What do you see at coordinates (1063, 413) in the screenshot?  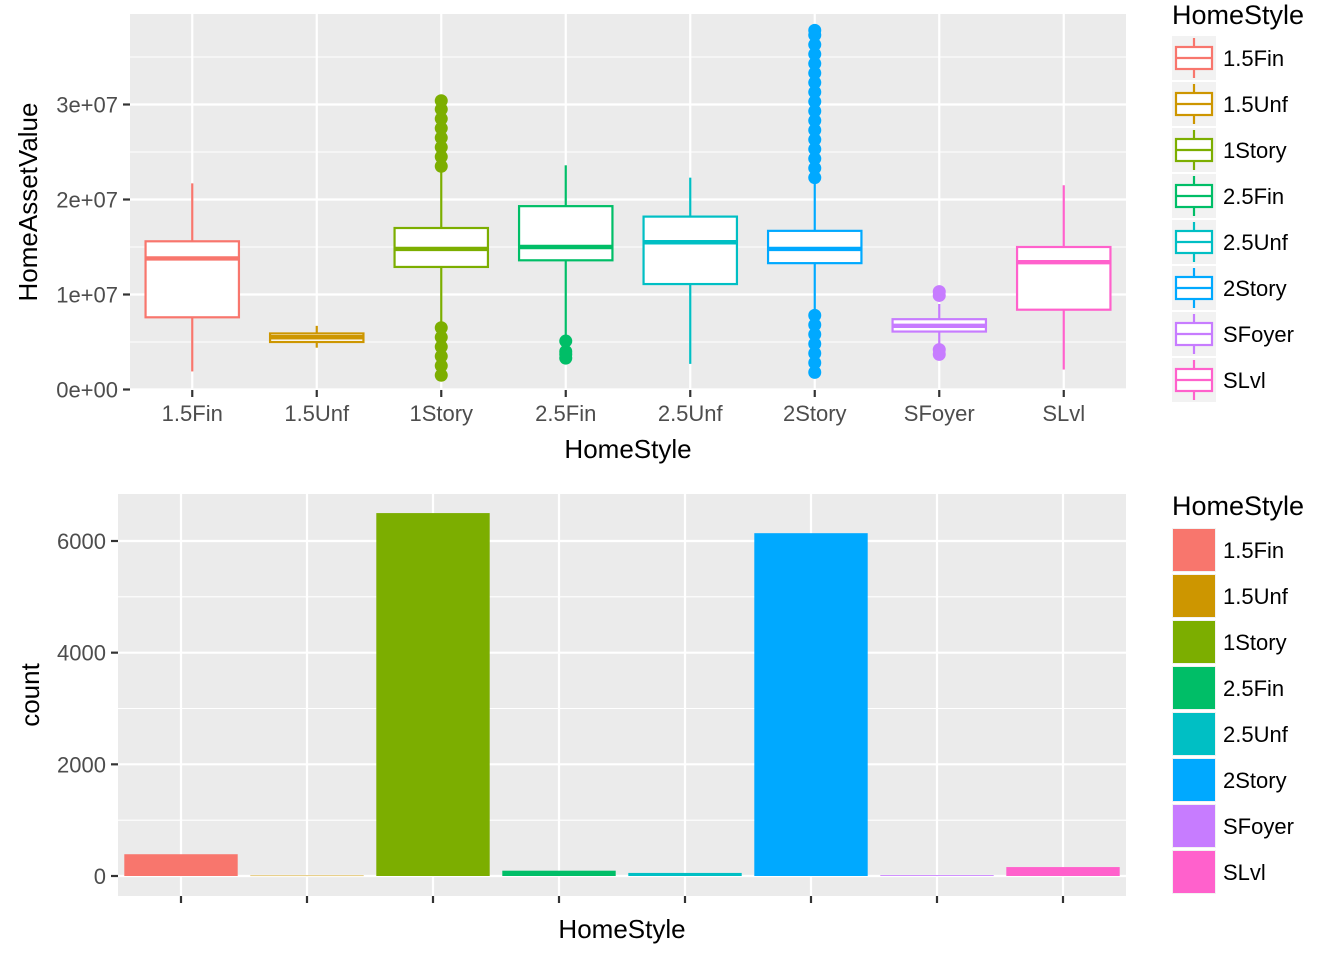 I see `boxplot-x-tick-label: SLvl` at bounding box center [1063, 413].